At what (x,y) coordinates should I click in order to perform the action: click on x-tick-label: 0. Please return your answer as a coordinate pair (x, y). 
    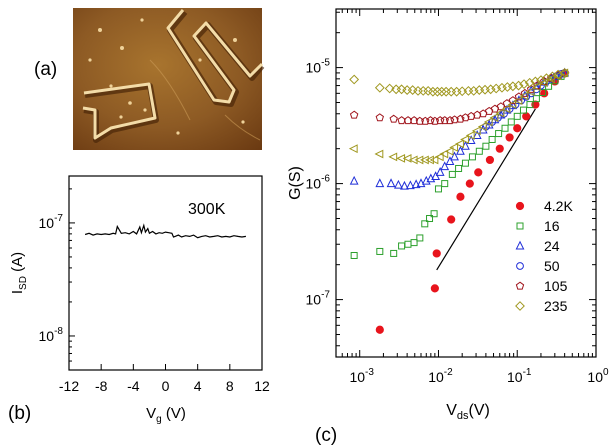
    Looking at the image, I should click on (166, 386).